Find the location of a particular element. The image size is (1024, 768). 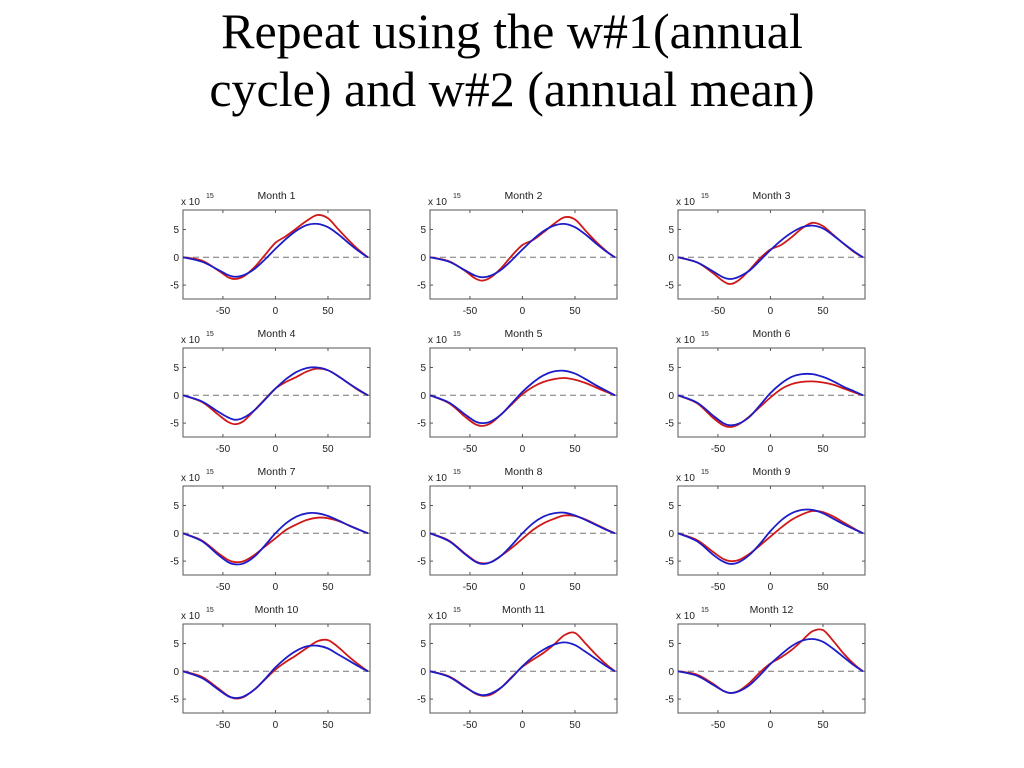

chart-title: Month 11 is located at coordinates (523, 610).